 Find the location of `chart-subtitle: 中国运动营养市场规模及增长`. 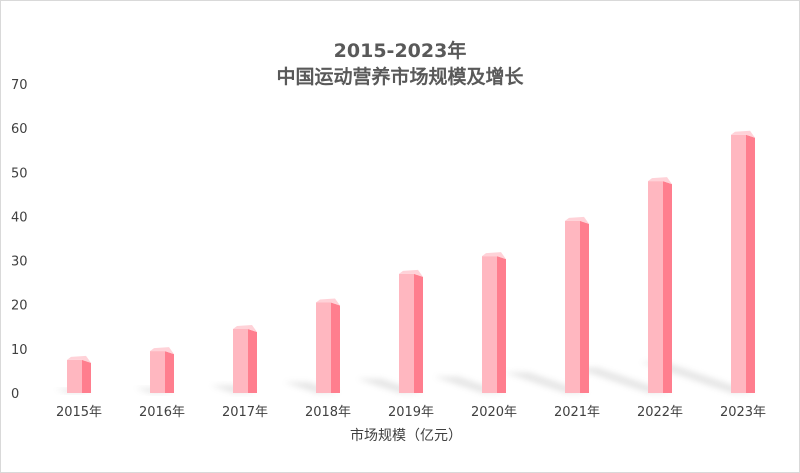

chart-subtitle: 中国运动营养市场规模及增长 is located at coordinates (400, 76).